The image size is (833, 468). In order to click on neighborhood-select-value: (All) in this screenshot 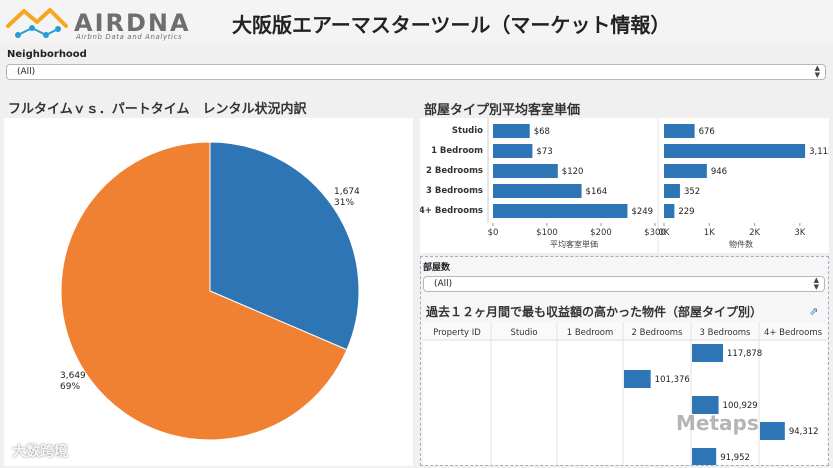, I will do `click(26, 72)`.